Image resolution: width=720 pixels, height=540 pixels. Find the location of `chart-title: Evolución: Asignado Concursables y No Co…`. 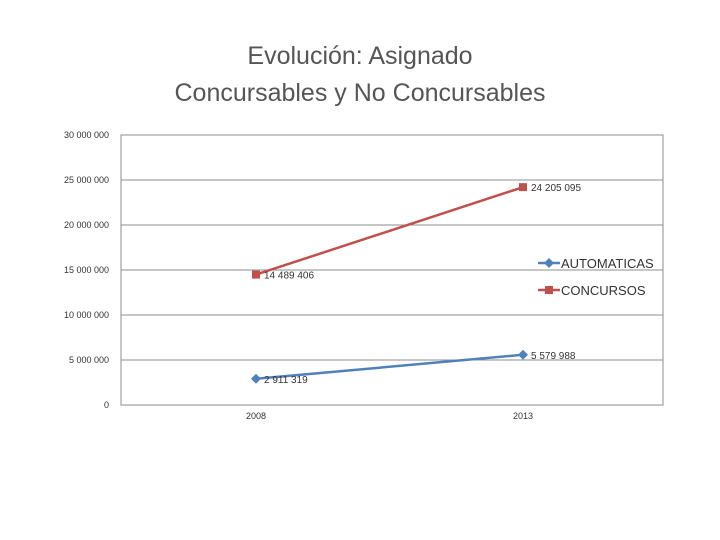

chart-title: Evolución: Asignado Concursables y No Co… is located at coordinates (360, 75).